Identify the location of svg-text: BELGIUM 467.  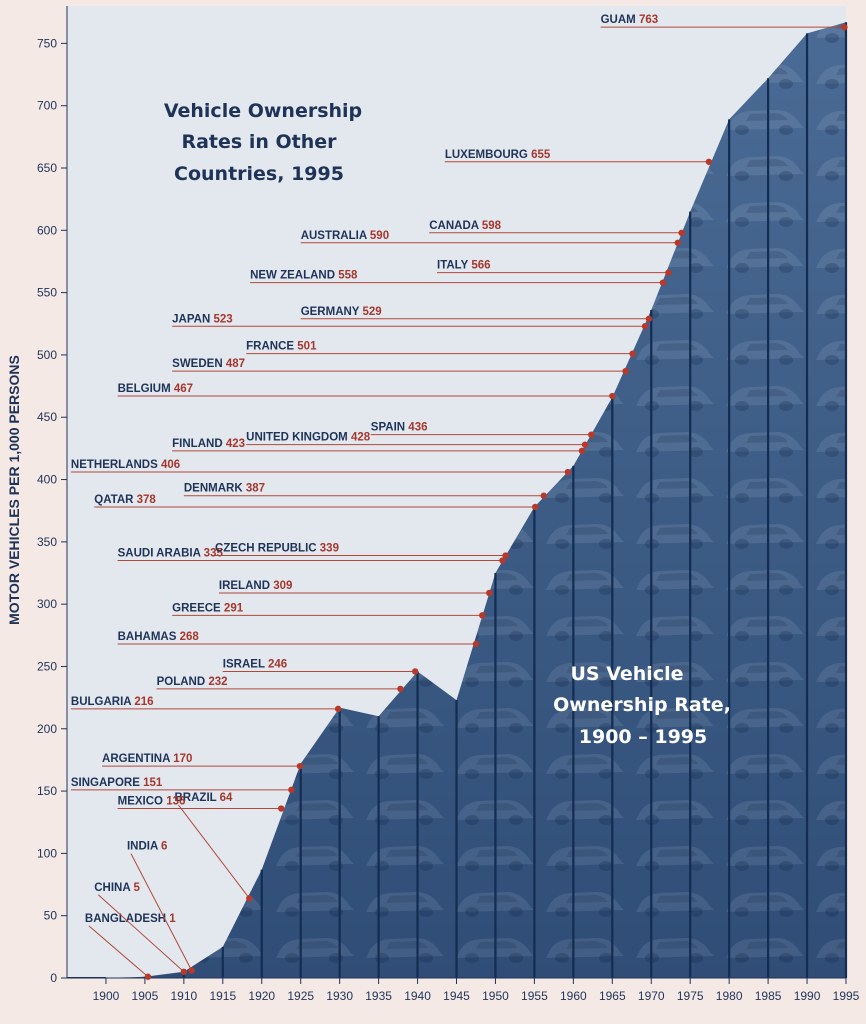
(155, 389).